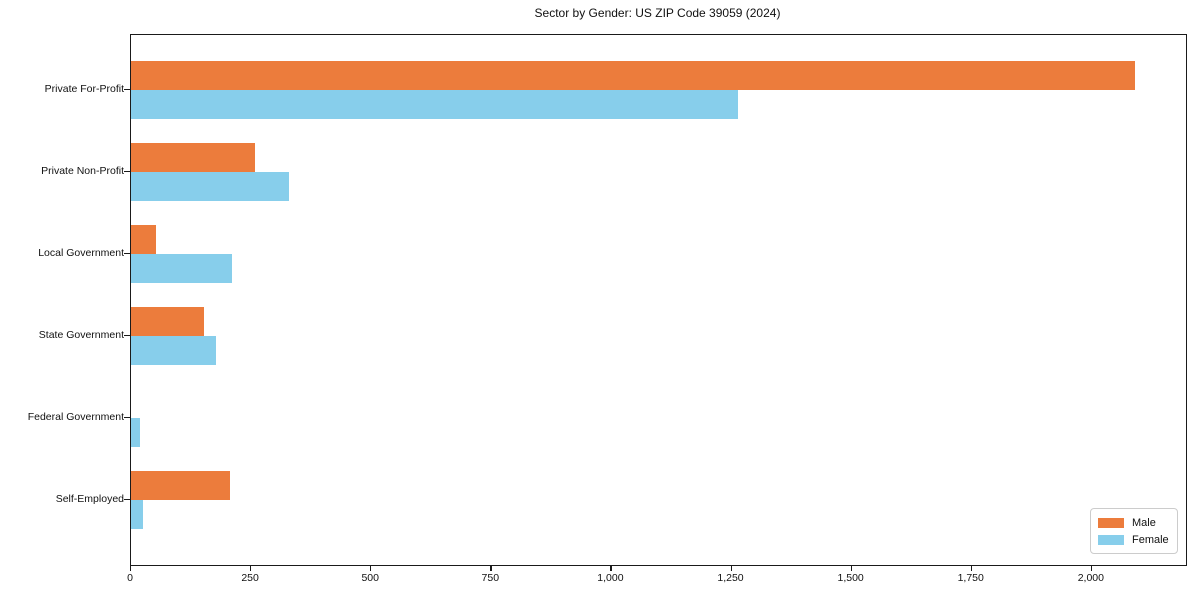  I want to click on x-tick-label: 750, so click(490, 578).